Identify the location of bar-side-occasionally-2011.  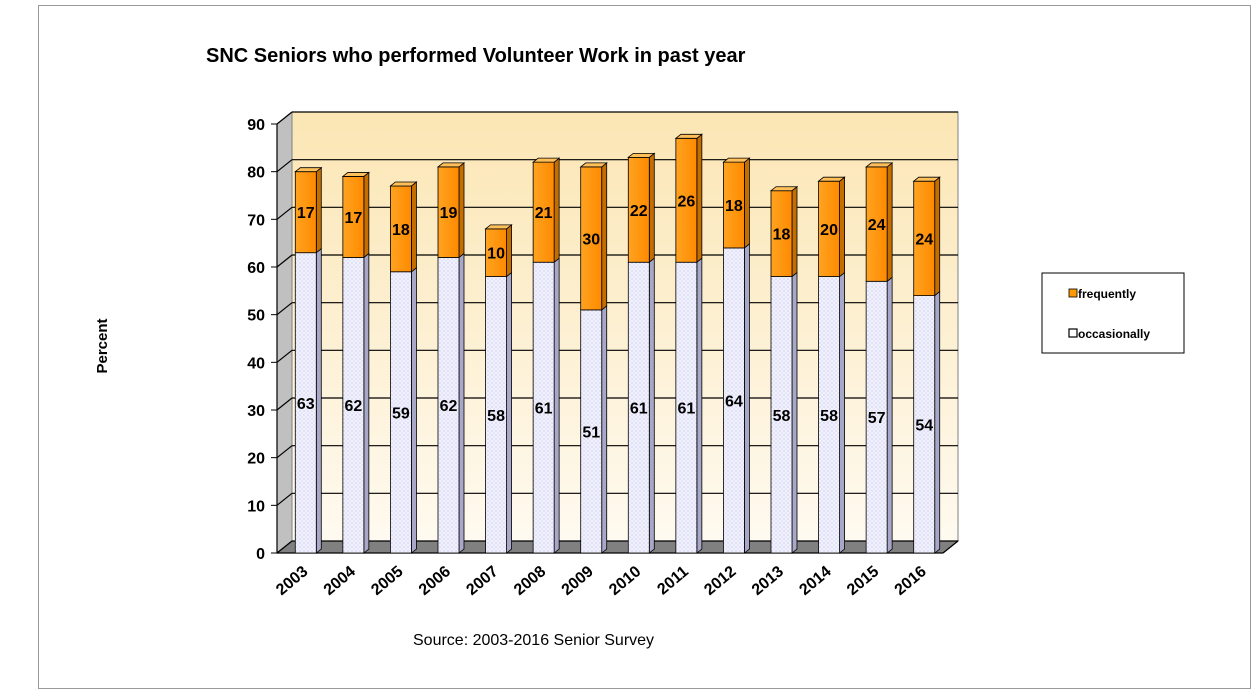
(699, 405).